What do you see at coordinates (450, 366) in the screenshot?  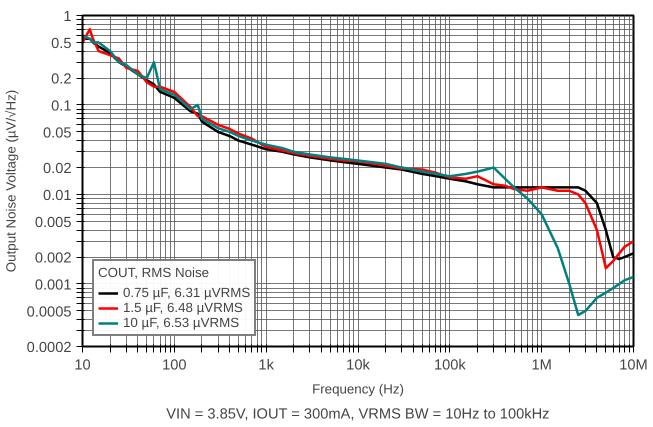 I see `x-tick-label: 100k` at bounding box center [450, 366].